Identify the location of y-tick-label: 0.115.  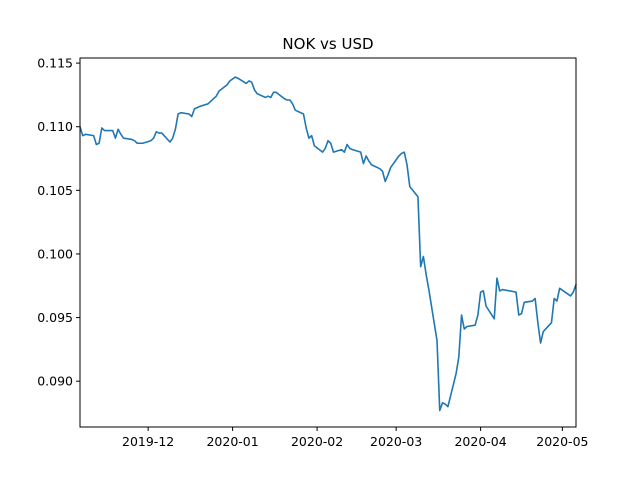
(55, 63).